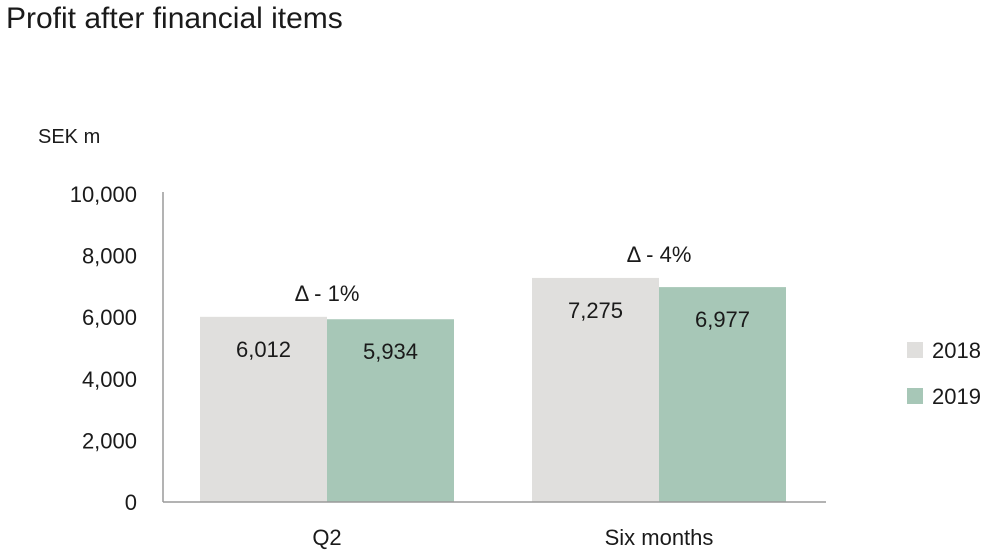  Describe the element at coordinates (915, 396) in the screenshot. I see `legend-swatch-2019` at that location.